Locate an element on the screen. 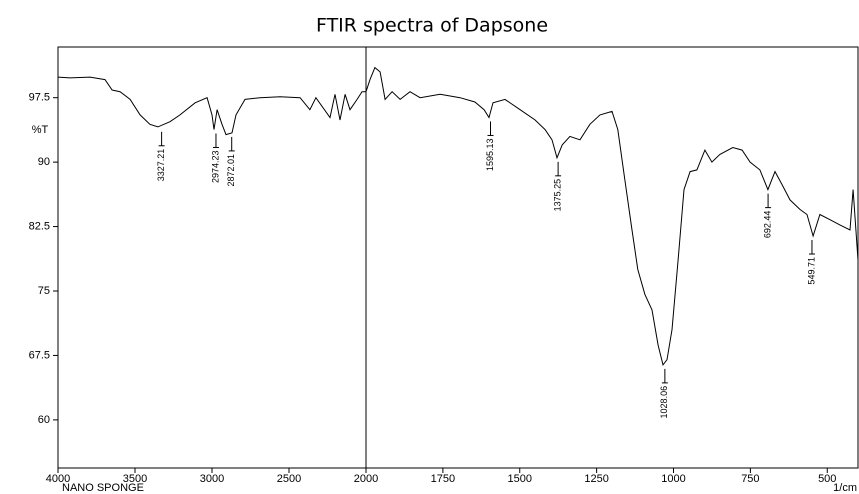  x-tick-label: 750 is located at coordinates (750, 479).